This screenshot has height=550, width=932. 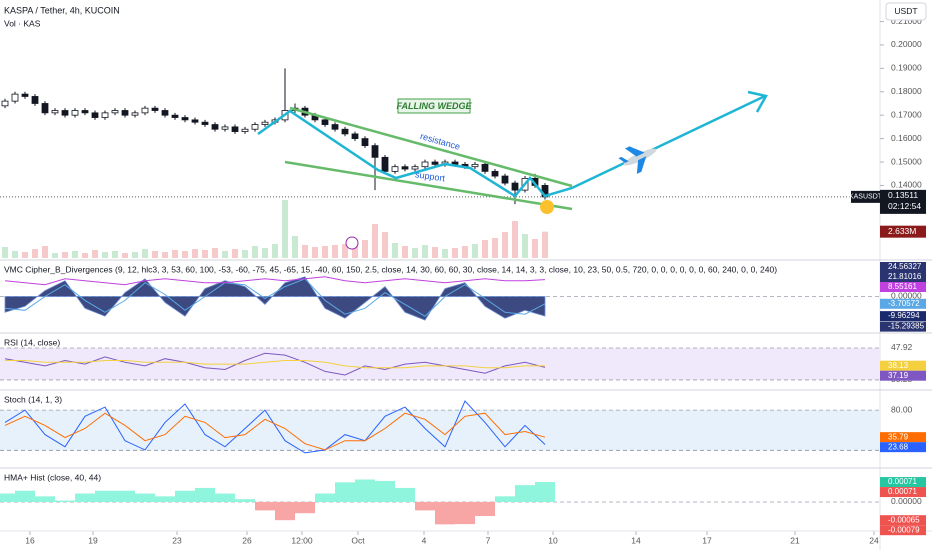 I want to click on annotation: FALLING WEDGE, so click(x=435, y=106).